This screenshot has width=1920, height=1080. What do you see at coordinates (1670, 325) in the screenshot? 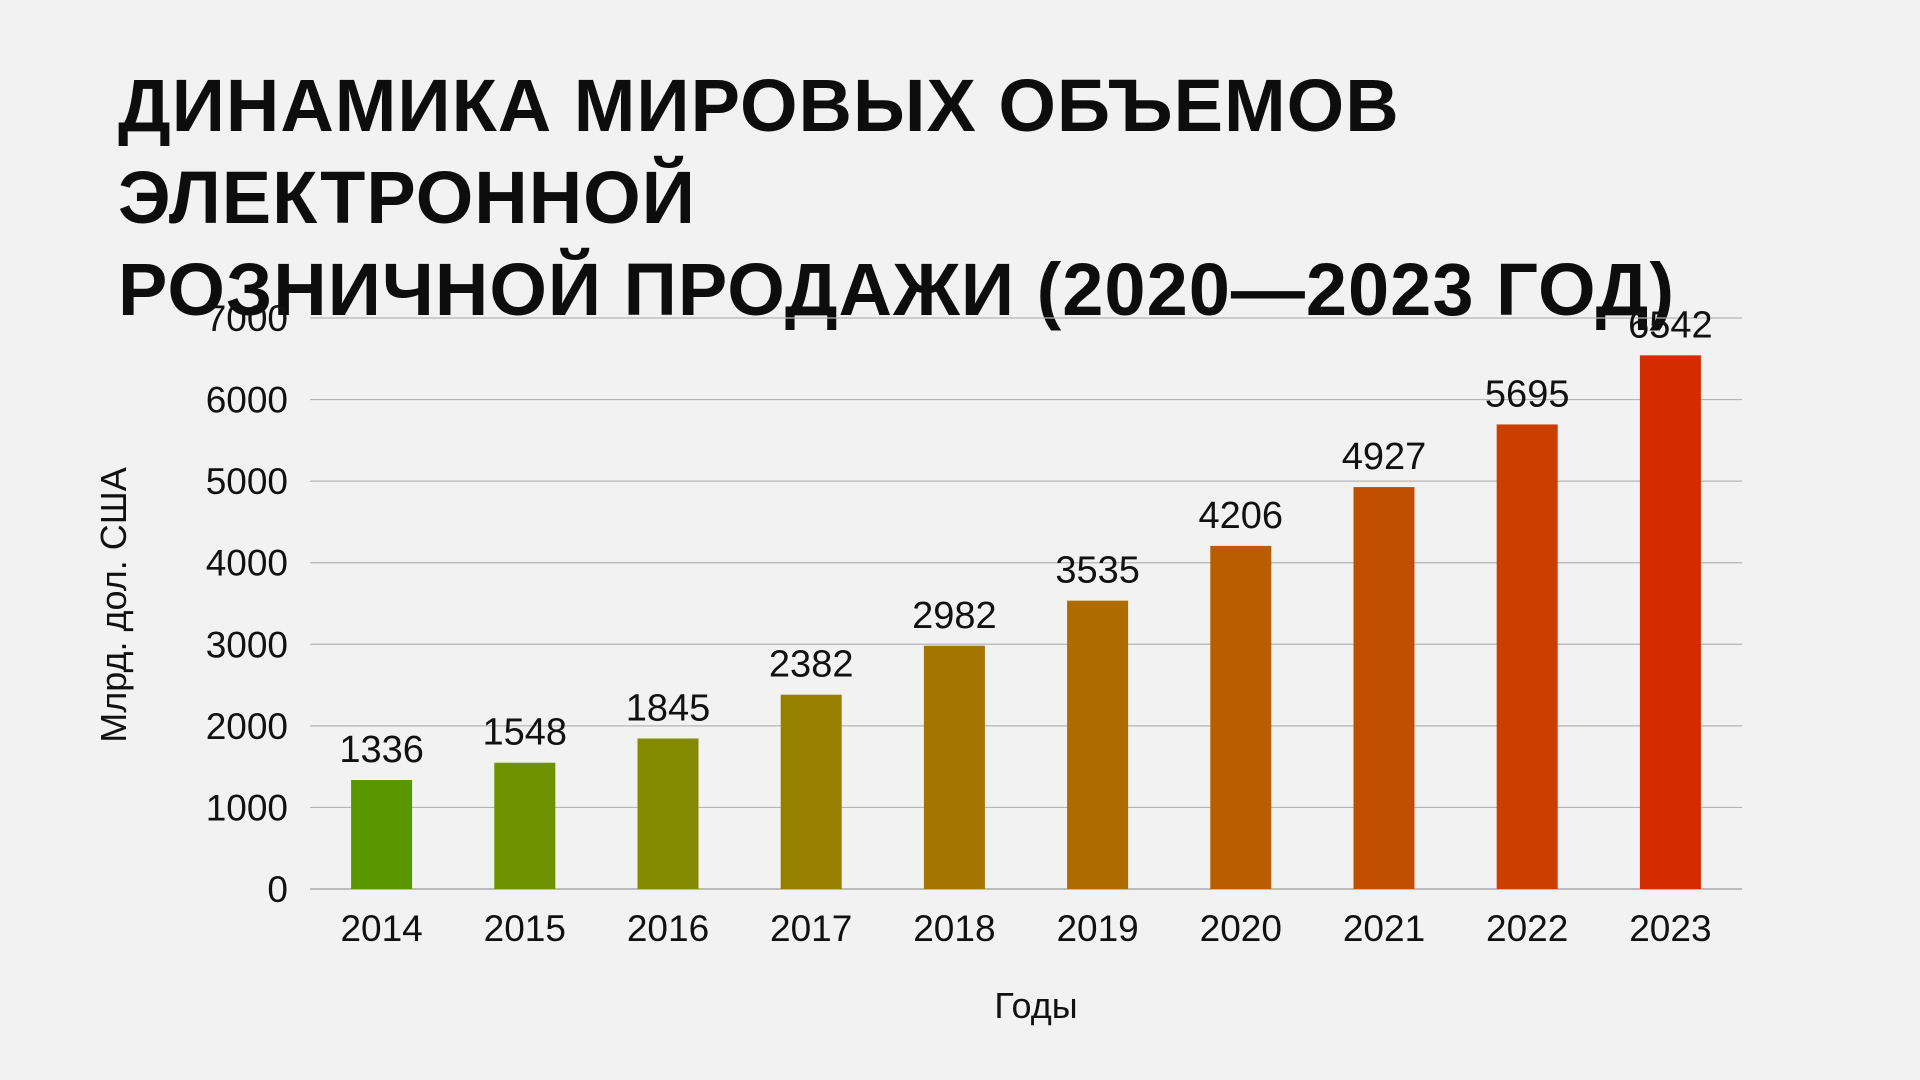
I see `data-label: 6542` at bounding box center [1670, 325].